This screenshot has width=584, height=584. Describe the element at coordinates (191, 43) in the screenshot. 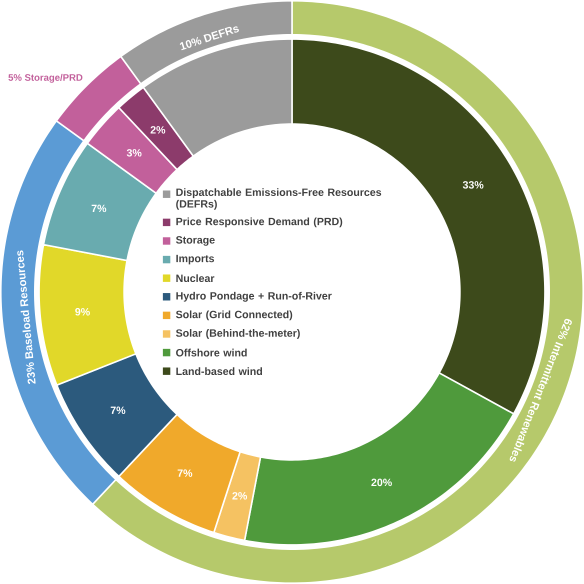

I see `data-label: 10%` at that location.